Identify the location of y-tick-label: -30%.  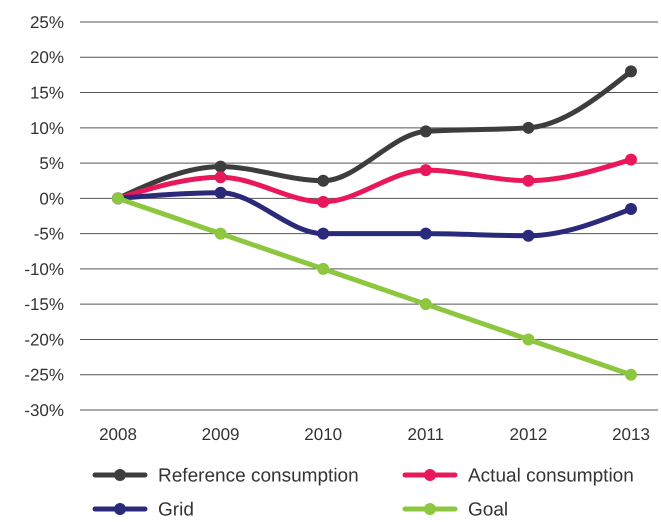
(44, 410).